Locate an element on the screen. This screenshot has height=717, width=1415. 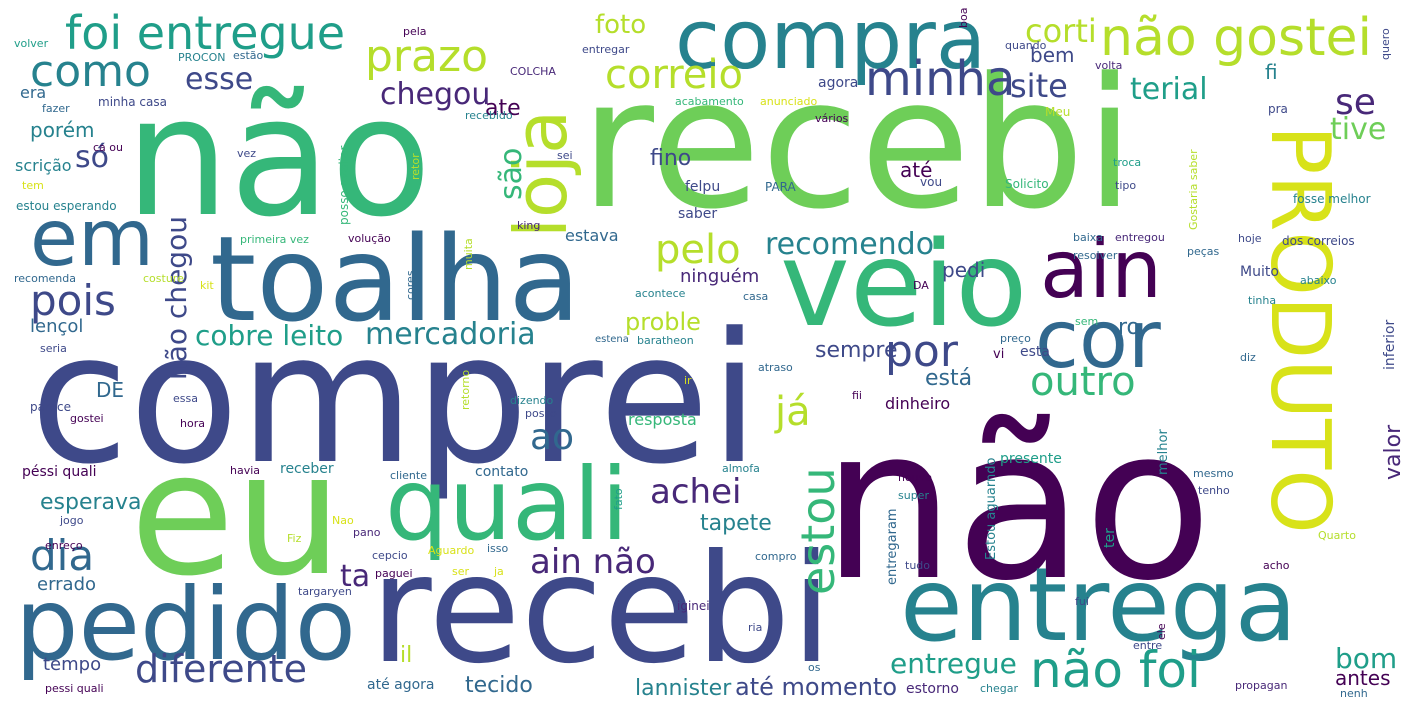
word: achei is located at coordinates (696, 492).